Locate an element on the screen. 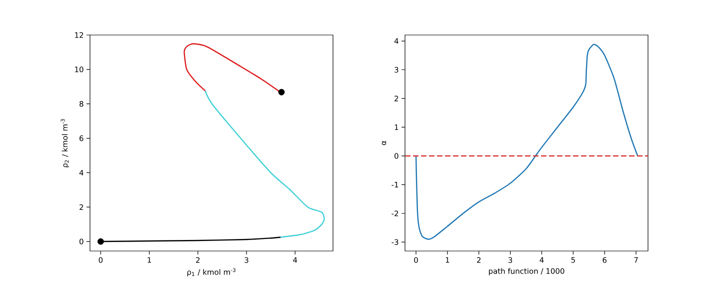 This screenshot has width=720, height=288. line-series is located at coordinates (264, 164).